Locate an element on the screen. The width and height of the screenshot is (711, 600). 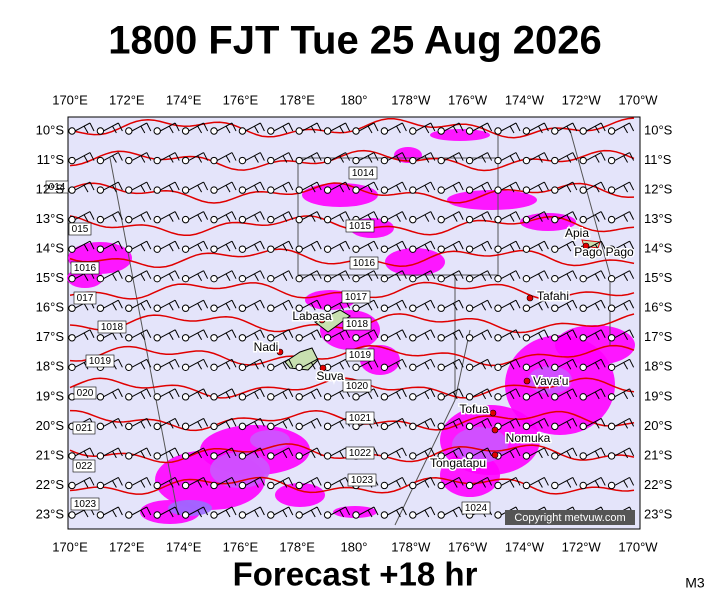
longitude-label: 172°E is located at coordinates (127, 99).